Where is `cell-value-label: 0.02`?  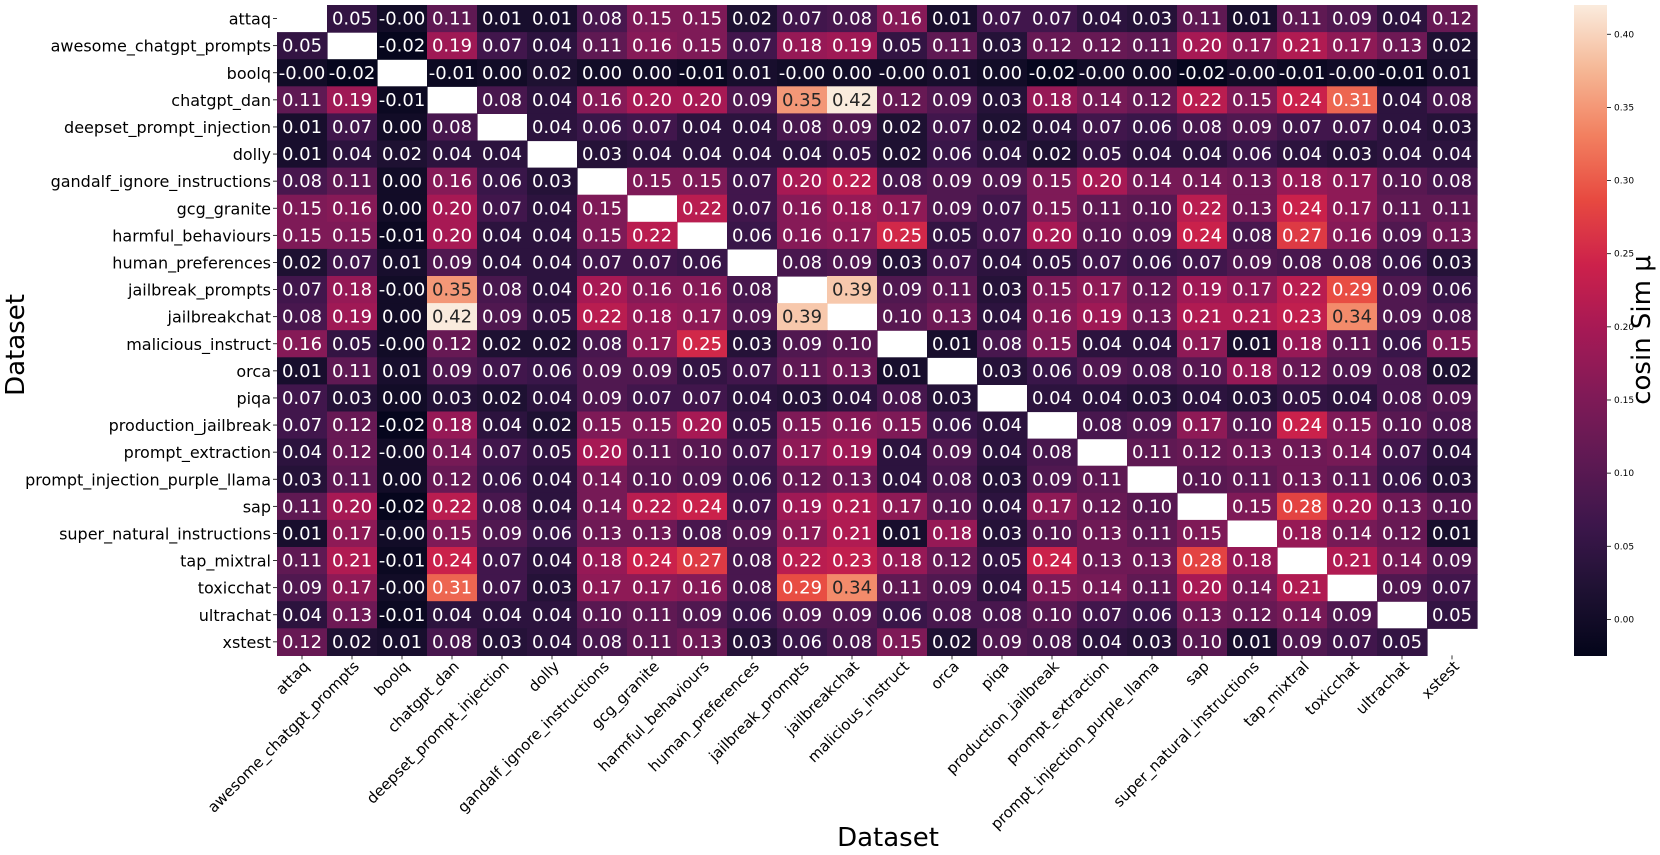
cell-value-label: 0.02 is located at coordinates (552, 344).